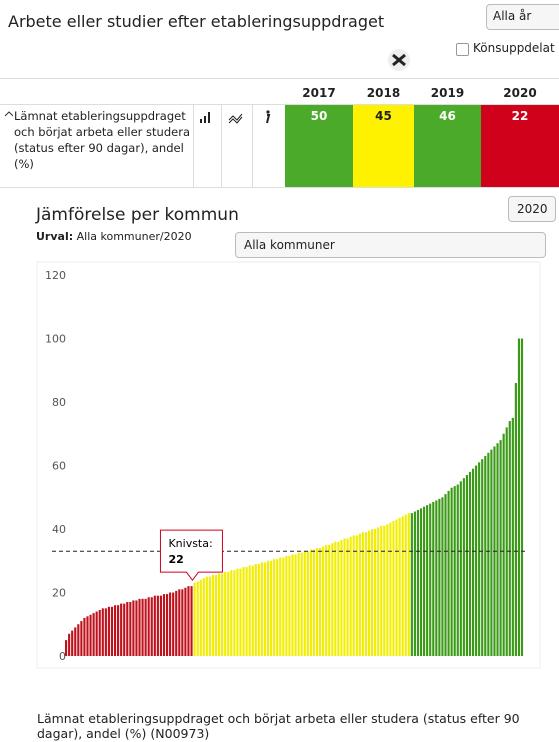  What do you see at coordinates (59, 529) in the screenshot?
I see `y-tick-label: 40` at bounding box center [59, 529].